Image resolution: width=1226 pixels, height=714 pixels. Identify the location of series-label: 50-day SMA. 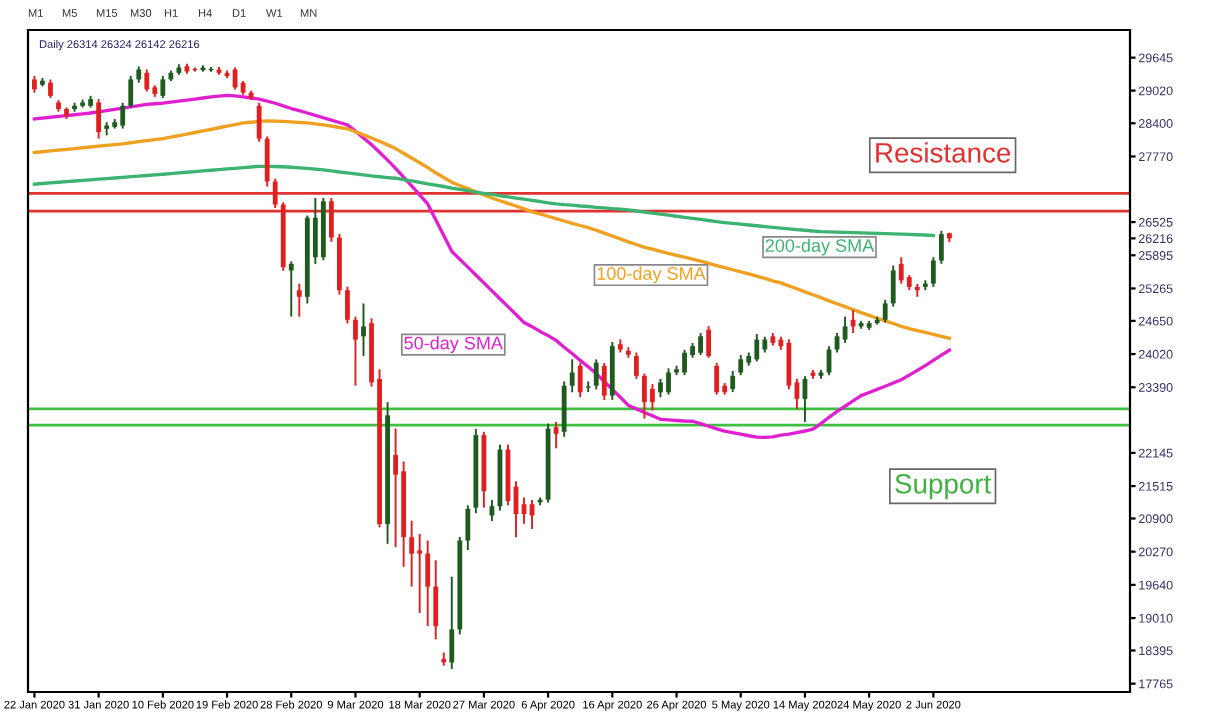
(453, 344).